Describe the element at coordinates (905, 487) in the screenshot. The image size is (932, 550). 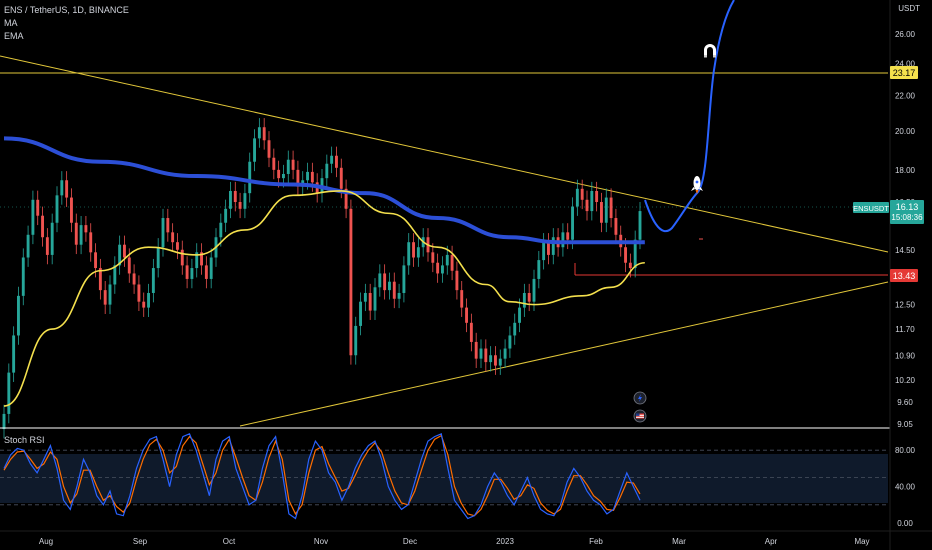
I see `stoch-axis: 80.00 40.00 0.00` at that location.